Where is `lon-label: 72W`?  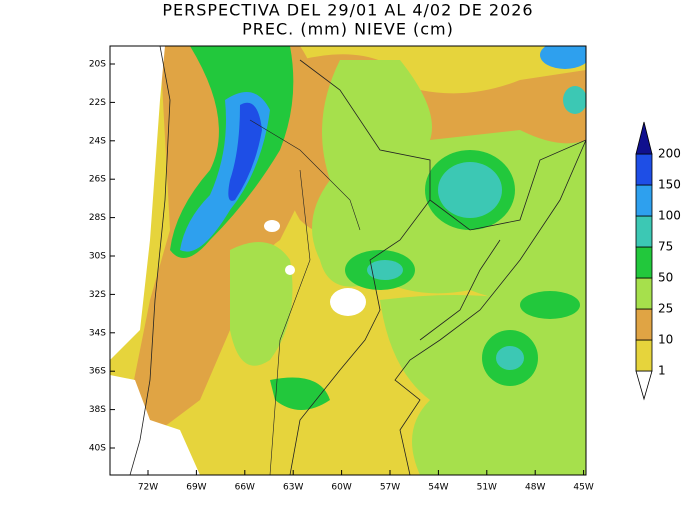
lon-label: 72W is located at coordinates (148, 488).